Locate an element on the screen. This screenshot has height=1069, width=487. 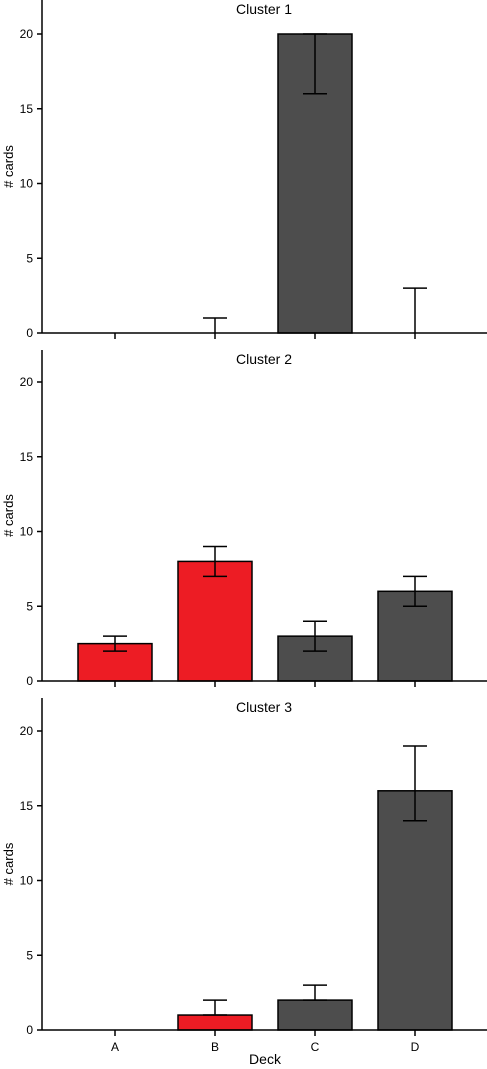
x-tick-label: D is located at coordinates (415, 1047).